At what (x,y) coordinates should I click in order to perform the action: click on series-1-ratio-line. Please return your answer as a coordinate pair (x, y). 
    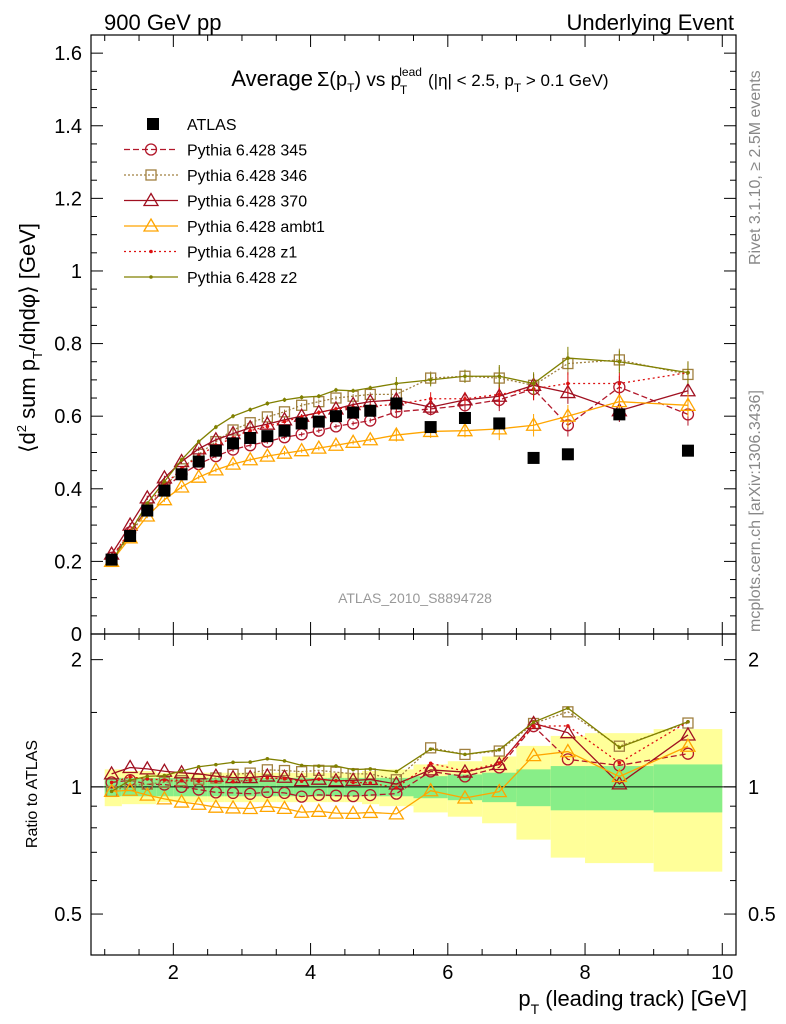
    Looking at the image, I should click on (400, 761).